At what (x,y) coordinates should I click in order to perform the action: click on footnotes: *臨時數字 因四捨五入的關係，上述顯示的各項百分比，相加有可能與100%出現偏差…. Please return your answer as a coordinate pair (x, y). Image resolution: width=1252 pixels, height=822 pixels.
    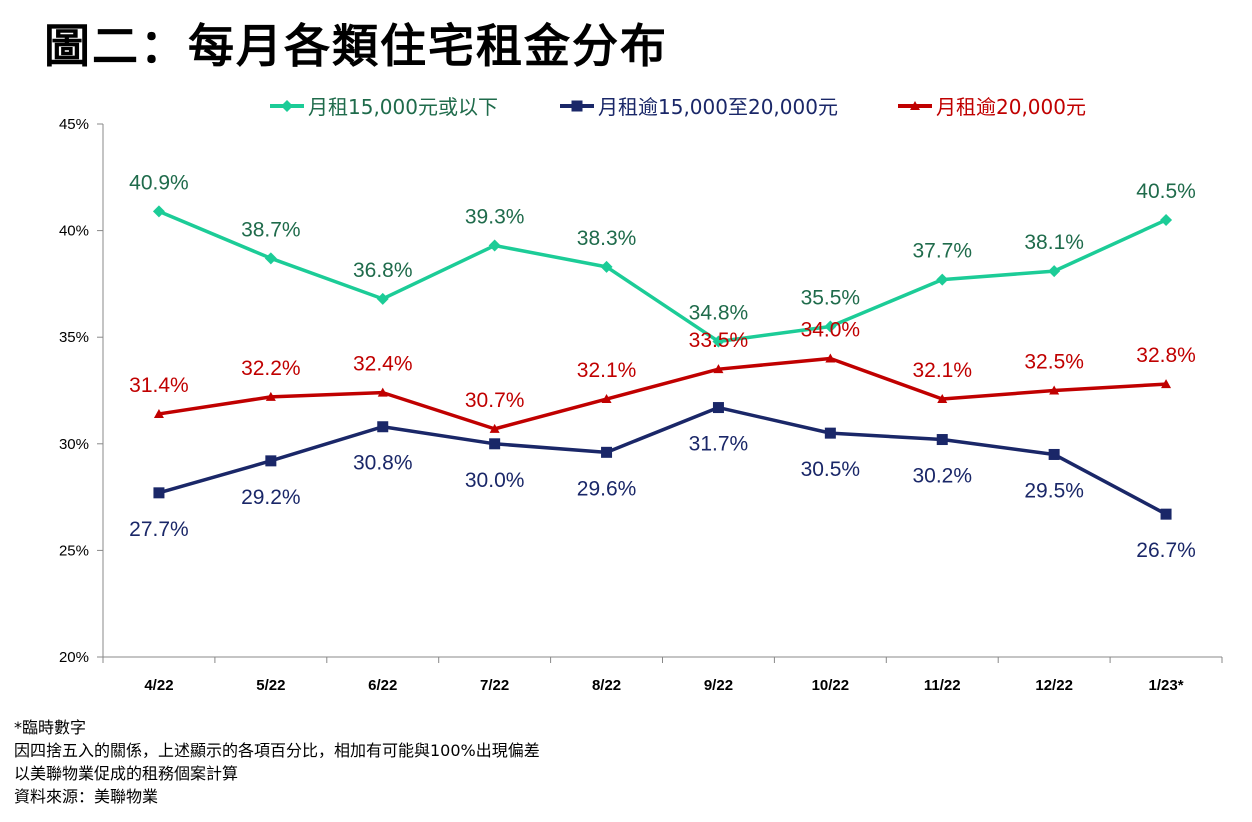
    Looking at the image, I should click on (277, 762).